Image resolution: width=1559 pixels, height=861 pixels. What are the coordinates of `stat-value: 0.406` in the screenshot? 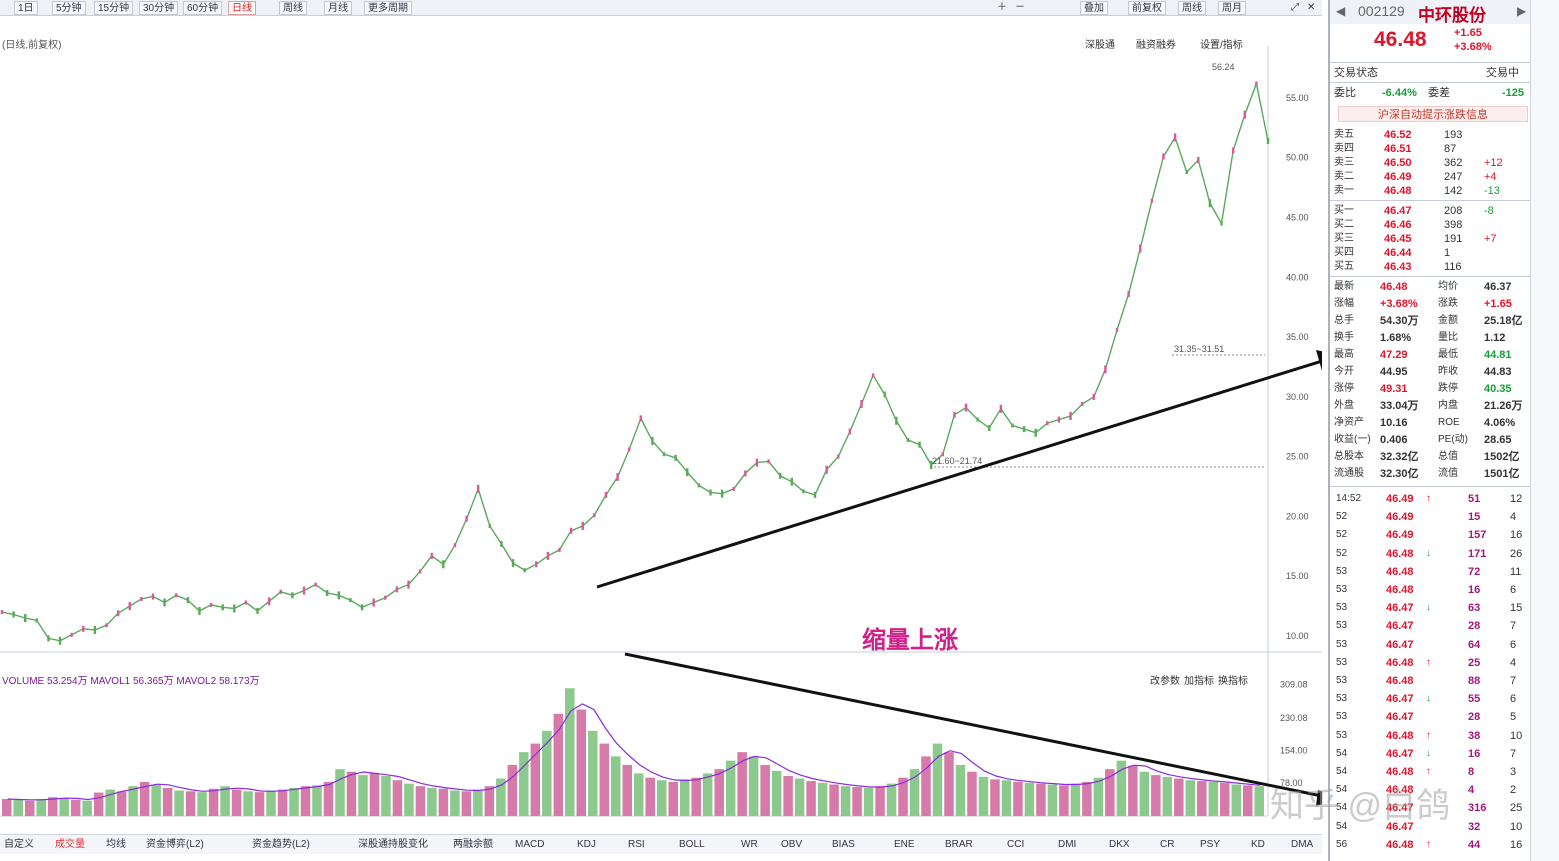 It's located at (1394, 440).